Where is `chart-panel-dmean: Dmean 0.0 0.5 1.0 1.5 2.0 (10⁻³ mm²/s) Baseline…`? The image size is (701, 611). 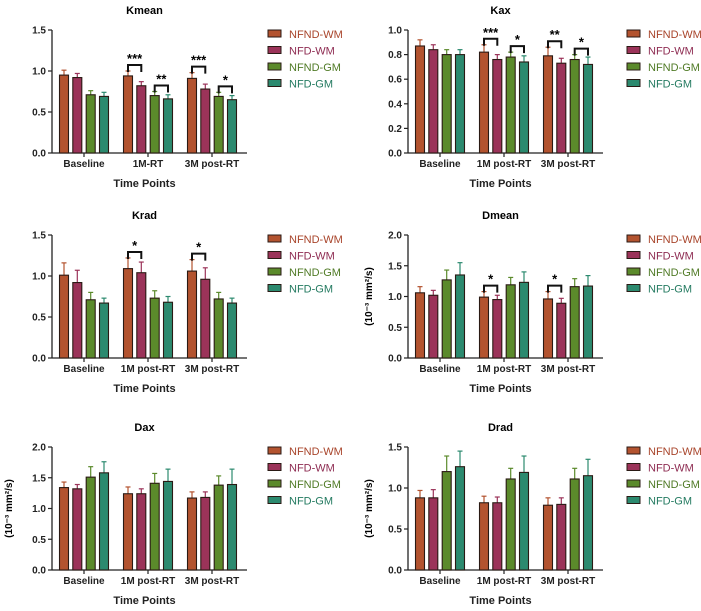
chart-panel-dmean: Dmean 0.0 0.5 1.0 1.5 2.0 (10⁻³ mm²/s) Baseline… is located at coordinates (532, 302).